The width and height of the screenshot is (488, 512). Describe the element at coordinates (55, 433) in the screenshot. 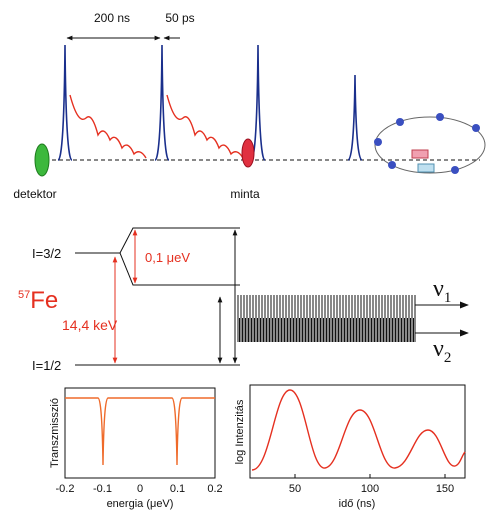

I see `y-label: Transzmisszió` at that location.